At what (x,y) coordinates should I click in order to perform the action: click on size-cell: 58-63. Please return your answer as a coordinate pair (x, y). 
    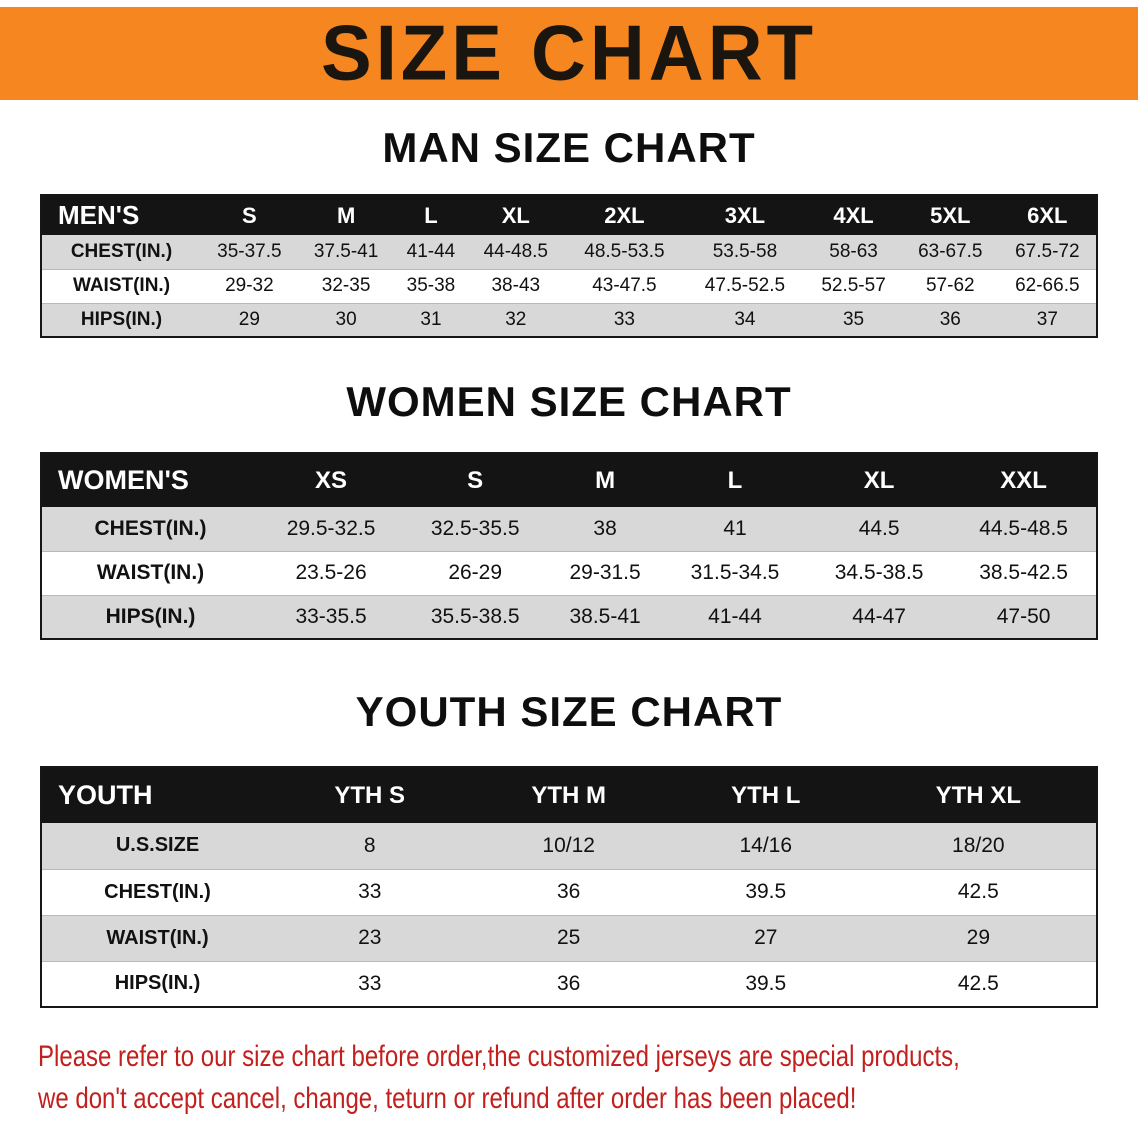
    Looking at the image, I should click on (853, 252).